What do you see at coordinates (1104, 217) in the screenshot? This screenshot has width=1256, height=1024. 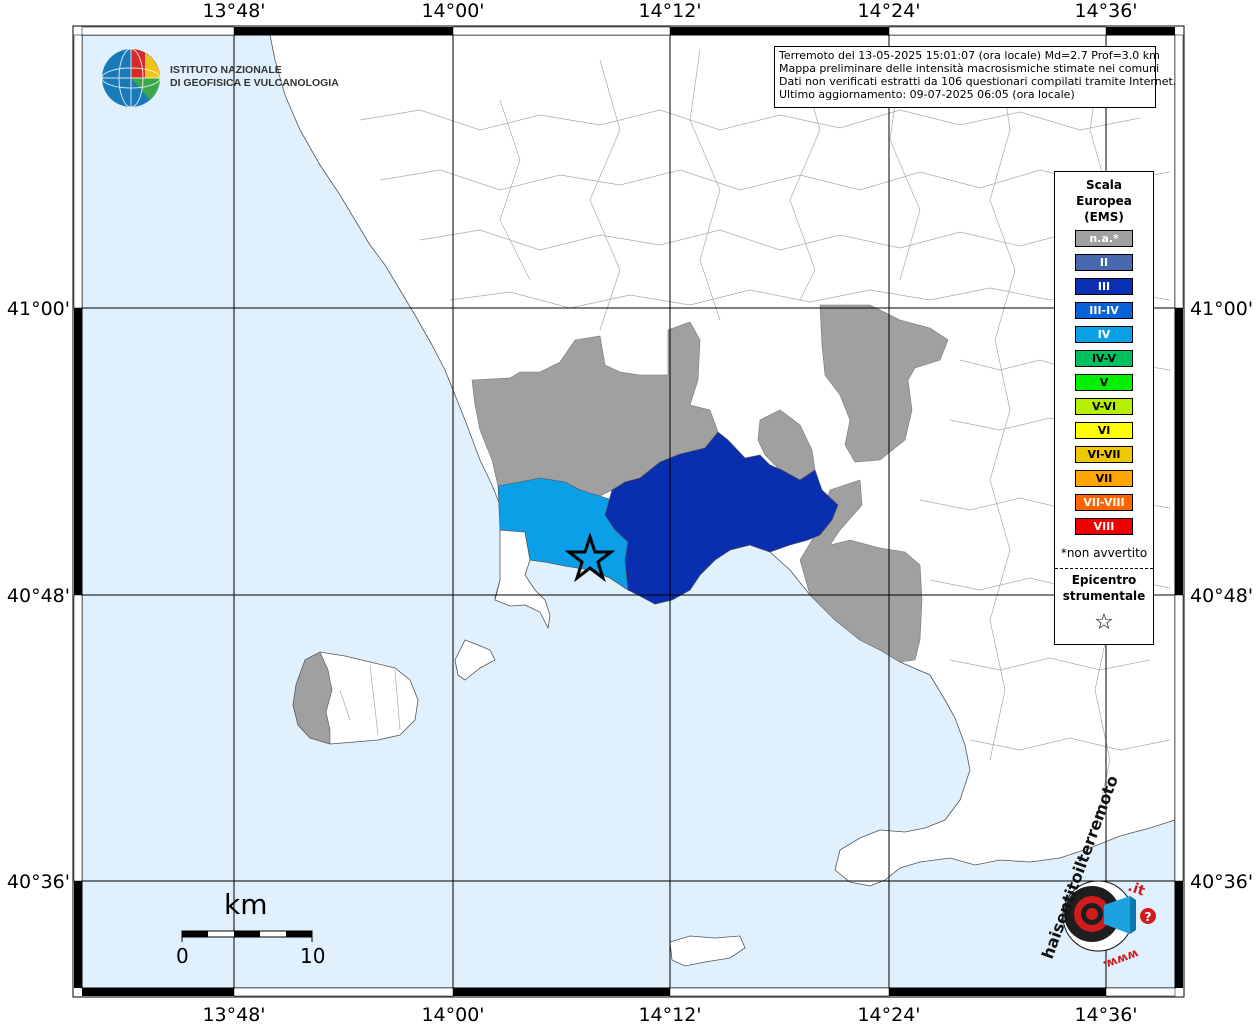 I see `legend-title-line3: (EMS)` at bounding box center [1104, 217].